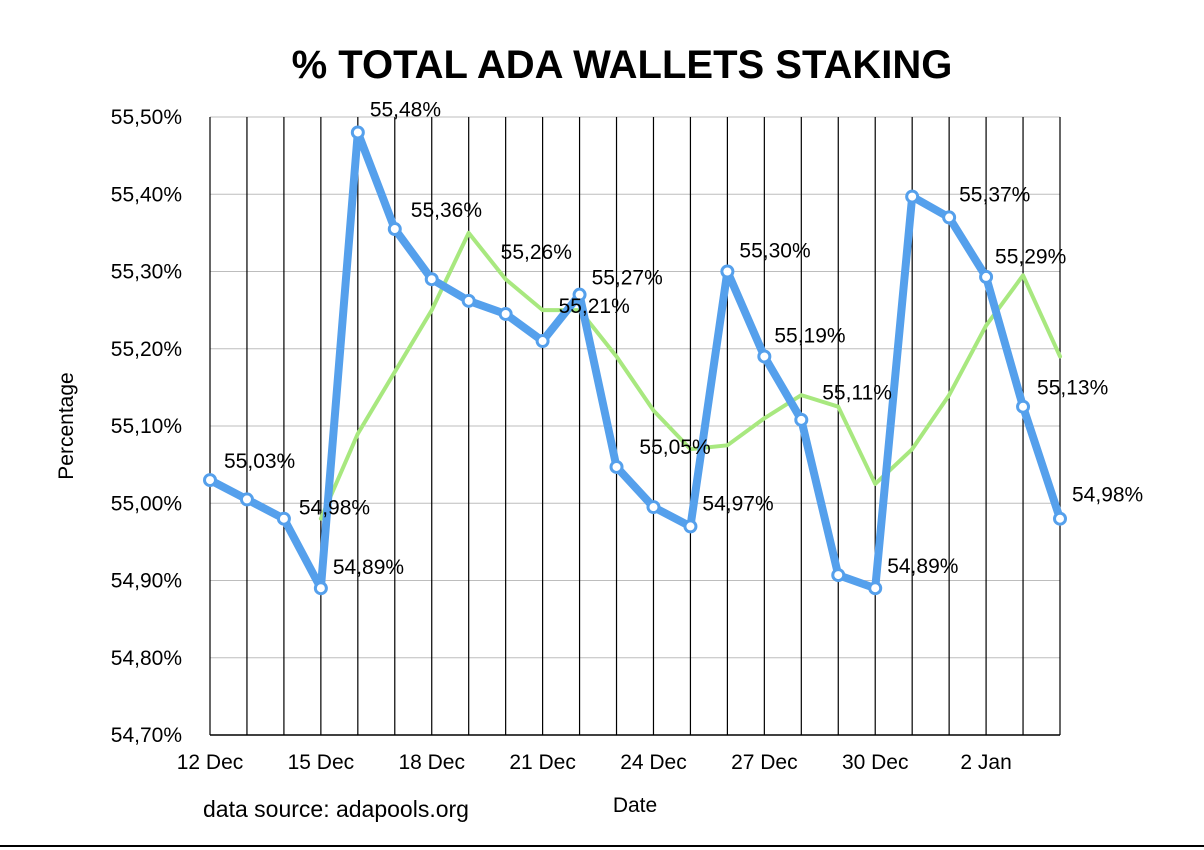 The image size is (1204, 850). I want to click on x-tick-label: 2 Jan, so click(985, 762).